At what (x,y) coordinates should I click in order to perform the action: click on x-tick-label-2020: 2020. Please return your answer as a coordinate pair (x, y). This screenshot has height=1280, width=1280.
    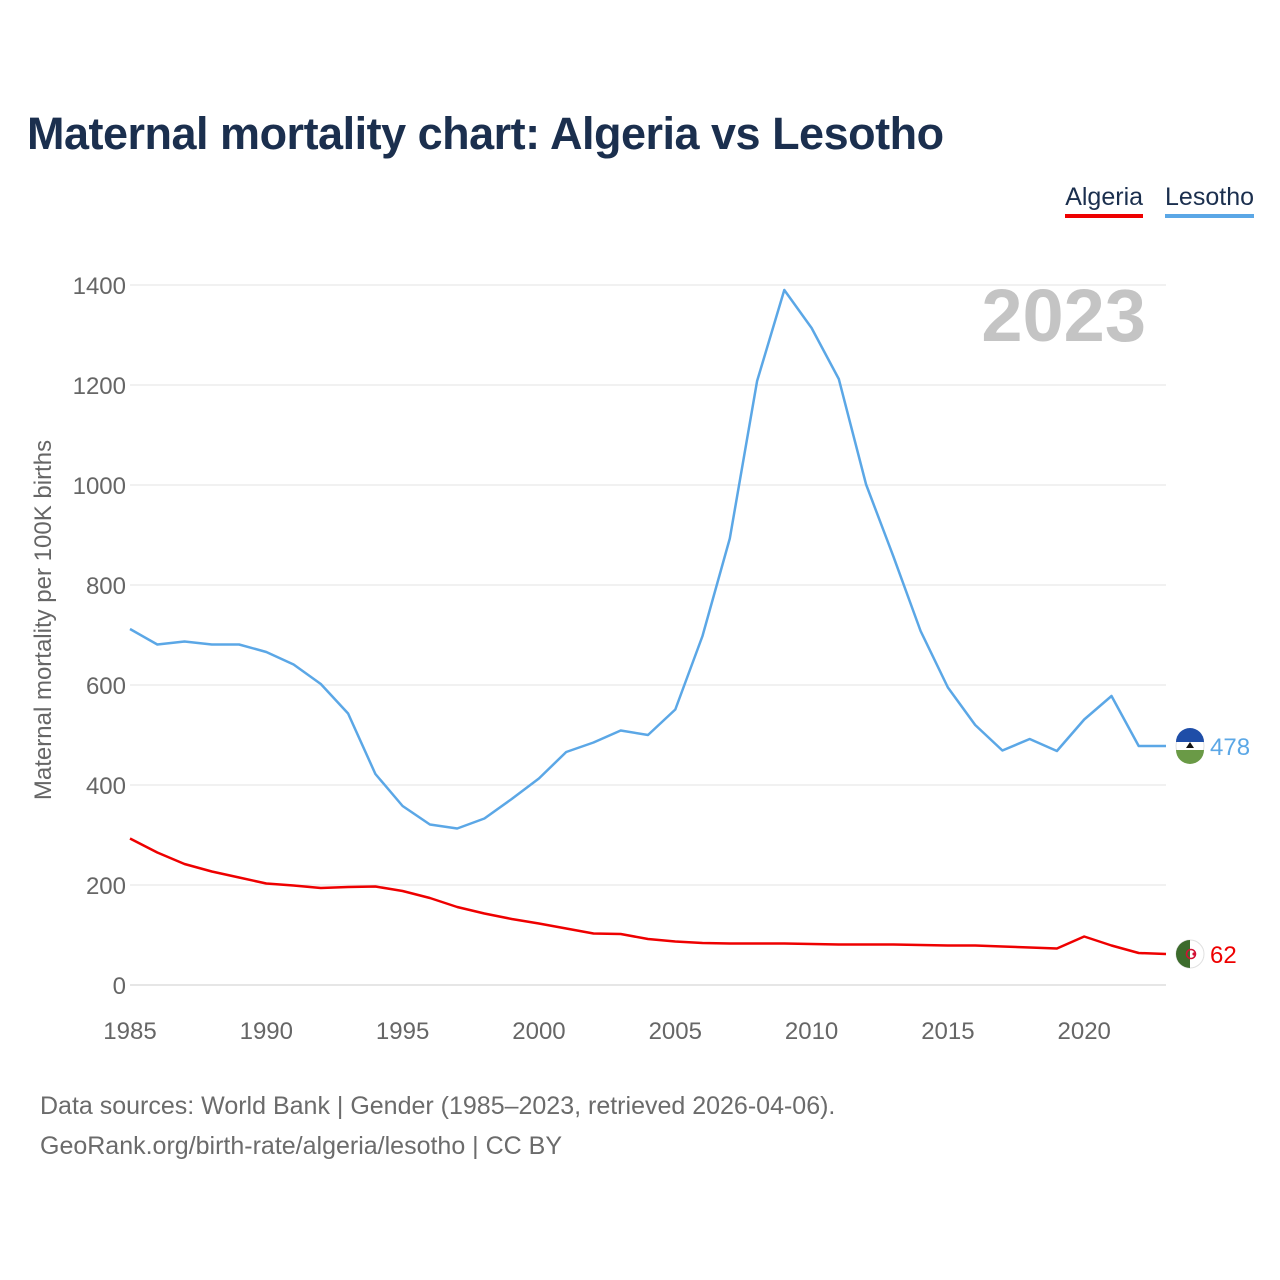
    Looking at the image, I should click on (1084, 1031).